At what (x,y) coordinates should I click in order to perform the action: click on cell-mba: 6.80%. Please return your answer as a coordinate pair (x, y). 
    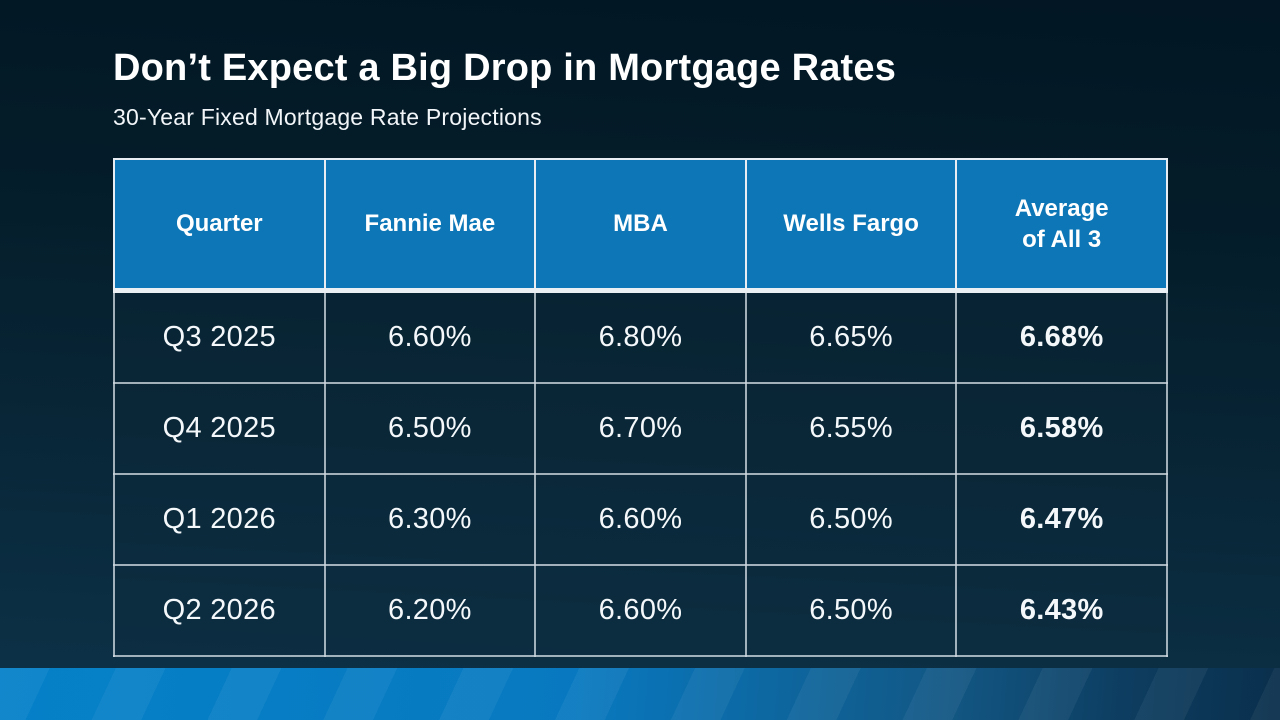
    Looking at the image, I should click on (640, 336).